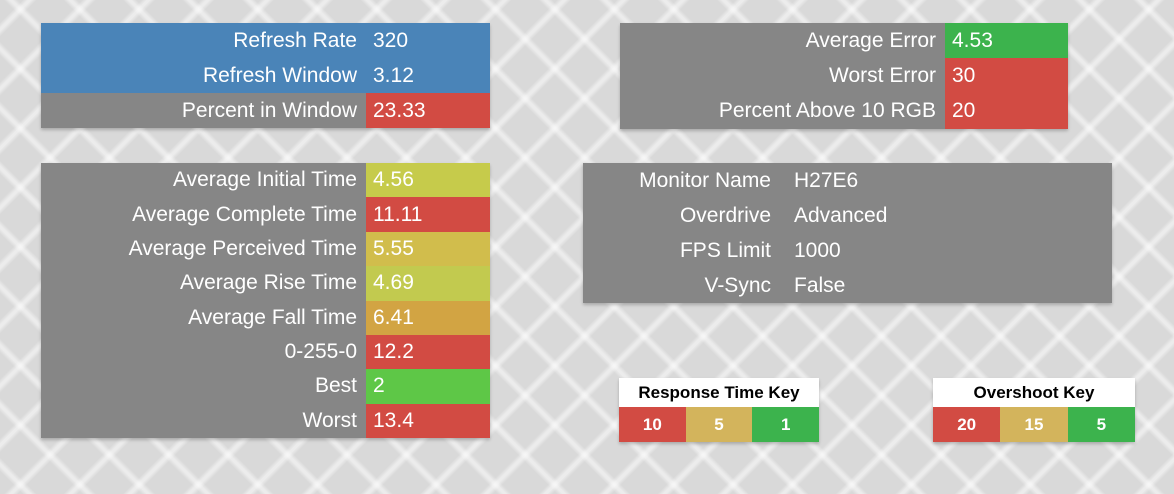  I want to click on row-value: 11.11, so click(428, 214).